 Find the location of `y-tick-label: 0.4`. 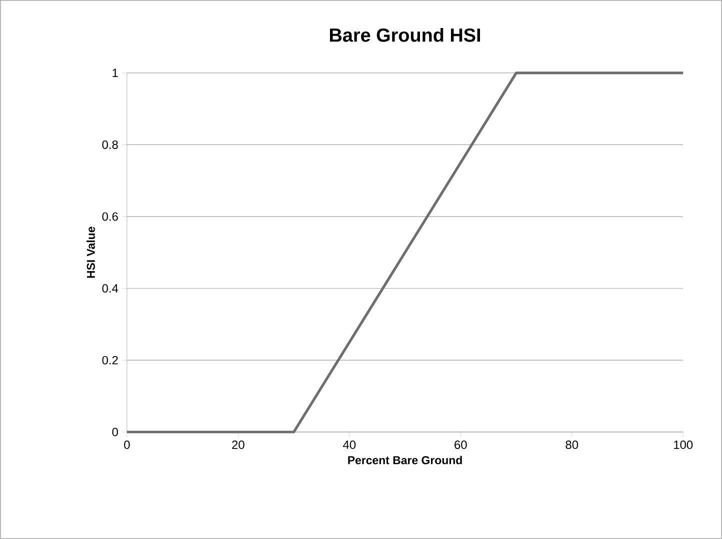

y-tick-label: 0.4 is located at coordinates (110, 288).